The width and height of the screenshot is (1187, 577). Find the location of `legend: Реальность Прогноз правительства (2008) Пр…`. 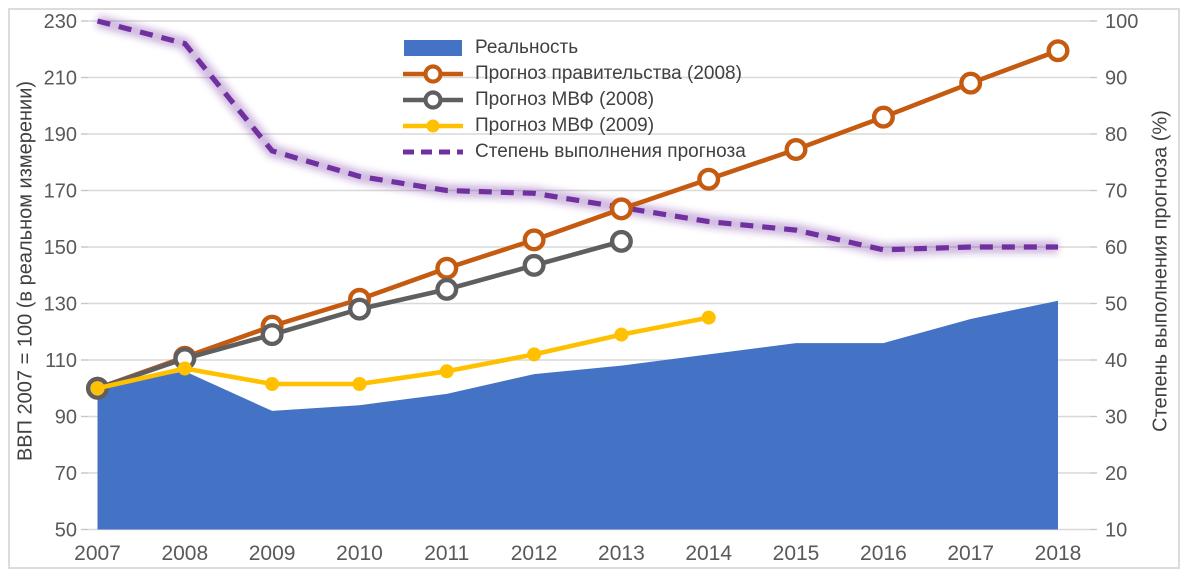

legend: Реальность Прогноз правительства (2008) Пр… is located at coordinates (574, 100).